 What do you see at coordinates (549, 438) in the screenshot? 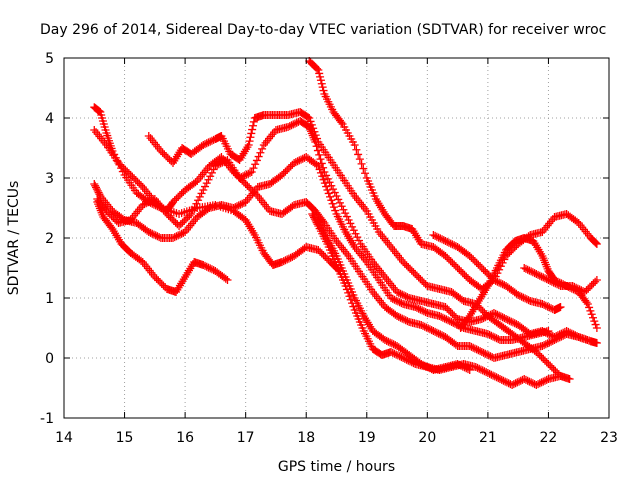
I see `x-tick-label: 22` at bounding box center [549, 438].